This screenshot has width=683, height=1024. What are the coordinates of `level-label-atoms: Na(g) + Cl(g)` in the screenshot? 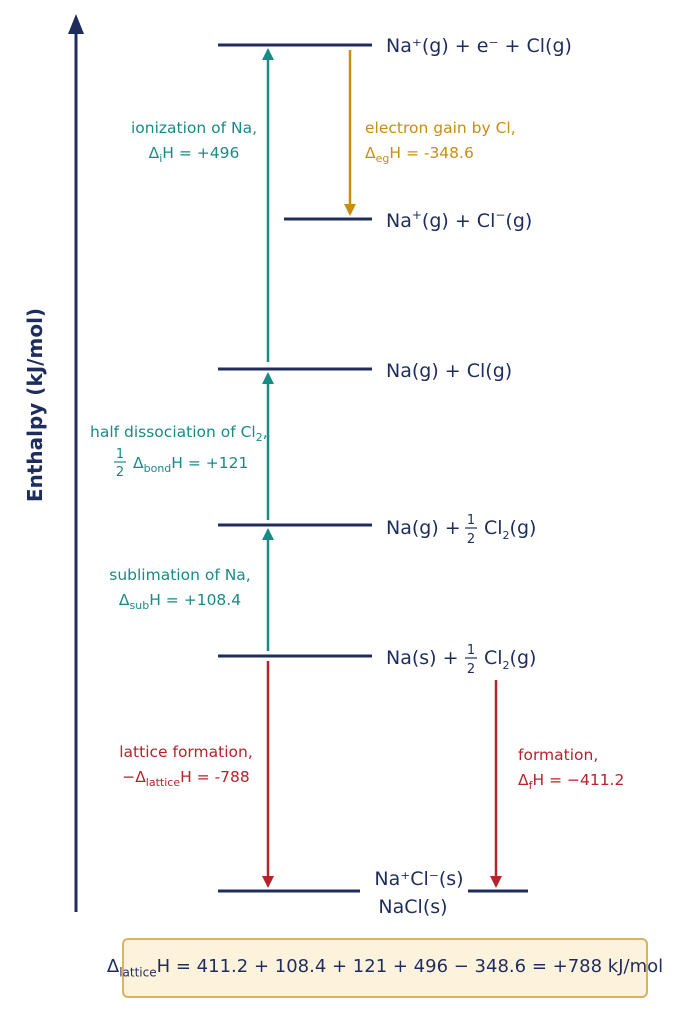 It's located at (449, 371).